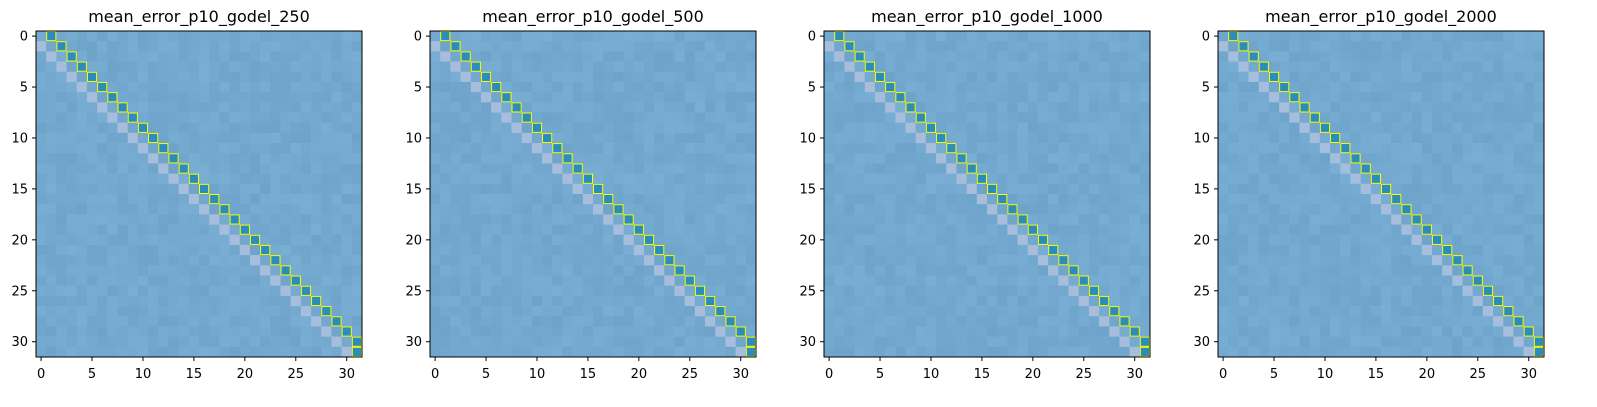  Describe the element at coordinates (807, 291) in the screenshot. I see `y-tick-label: 25` at that location.